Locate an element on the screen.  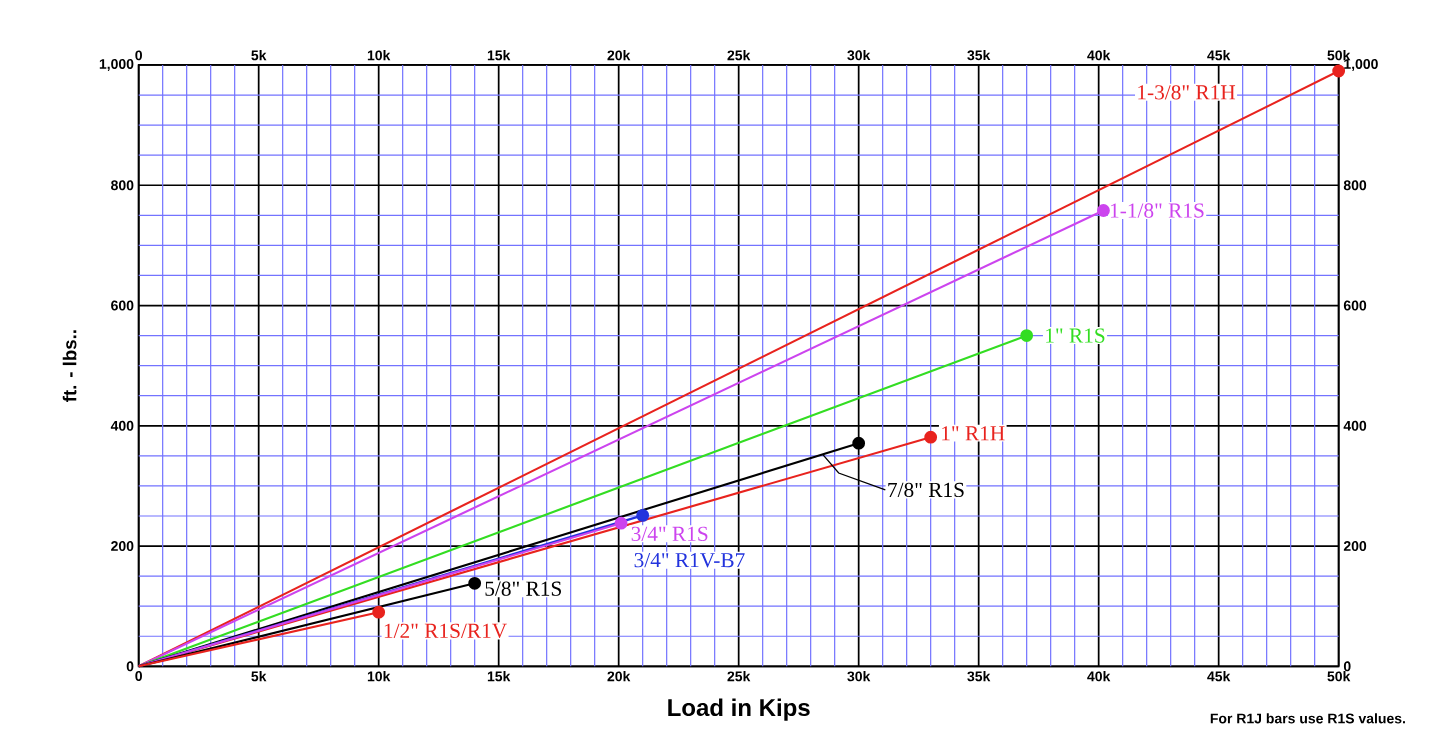
x-tick-label: 25k is located at coordinates (739, 55).